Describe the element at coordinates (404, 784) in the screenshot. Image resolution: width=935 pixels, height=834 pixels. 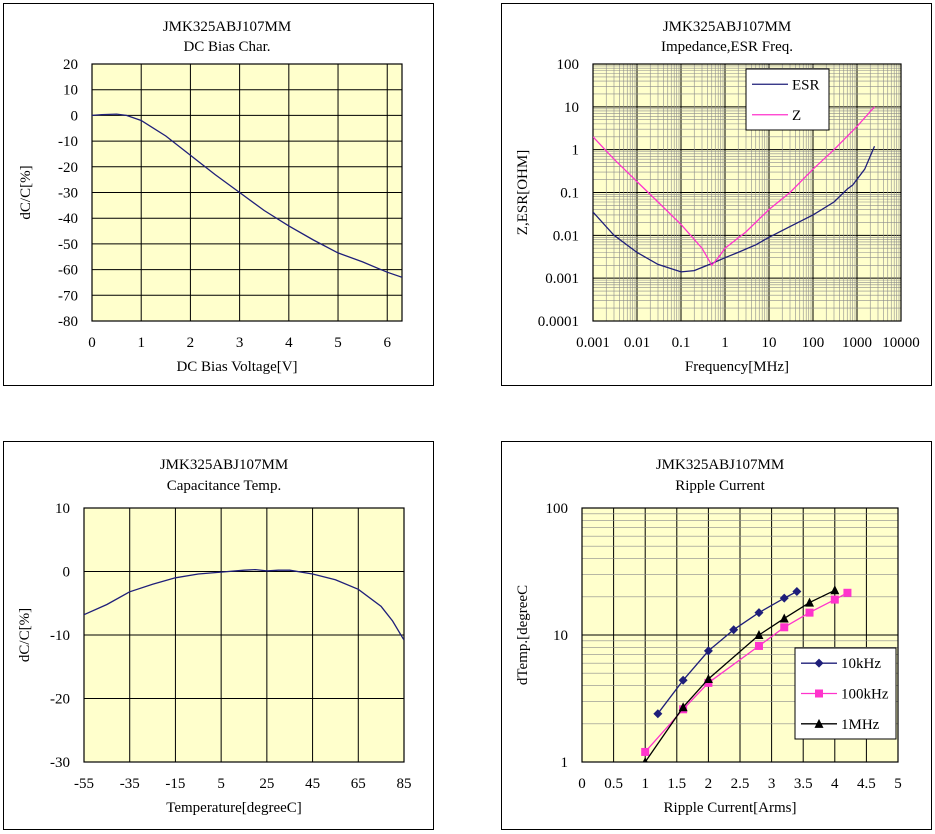
I see `x-tick-label: 85` at that location.